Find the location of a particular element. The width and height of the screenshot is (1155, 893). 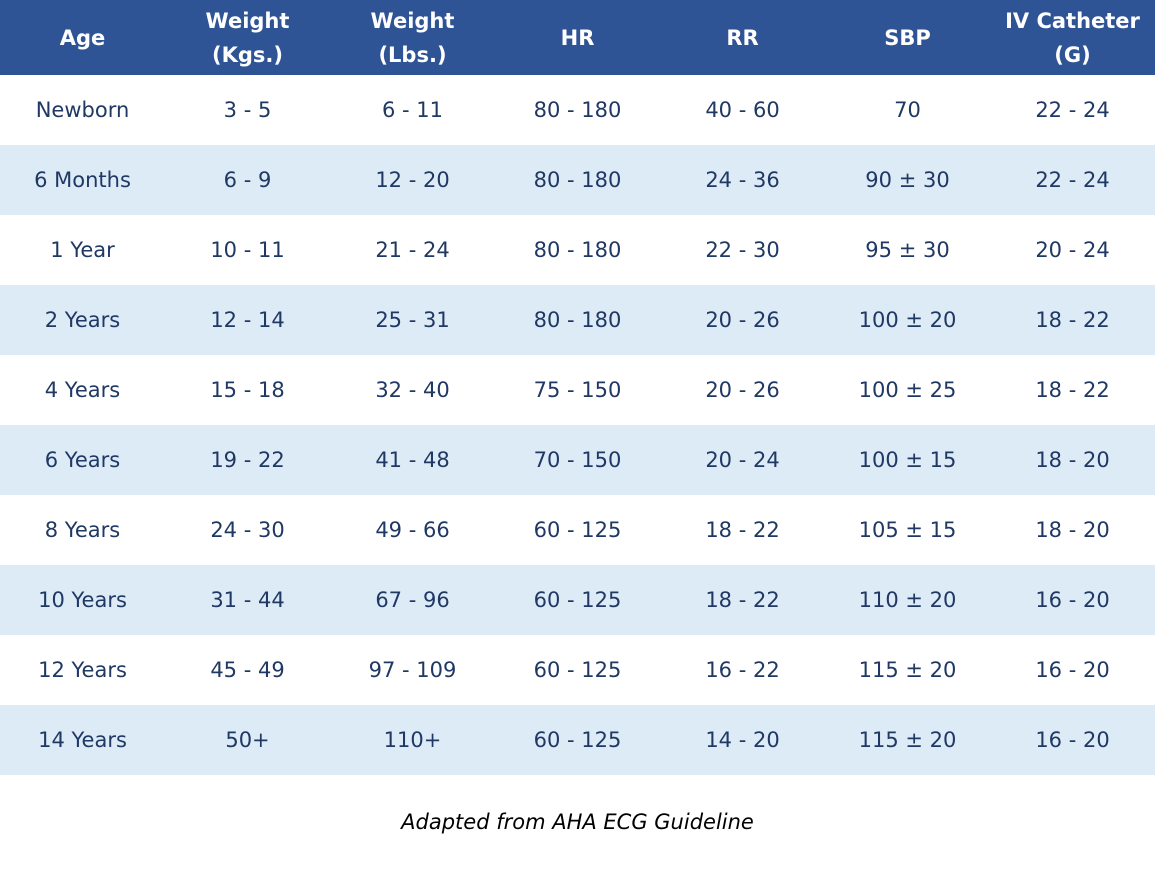

column-header: IV Catheter (G) is located at coordinates (1072, 37).